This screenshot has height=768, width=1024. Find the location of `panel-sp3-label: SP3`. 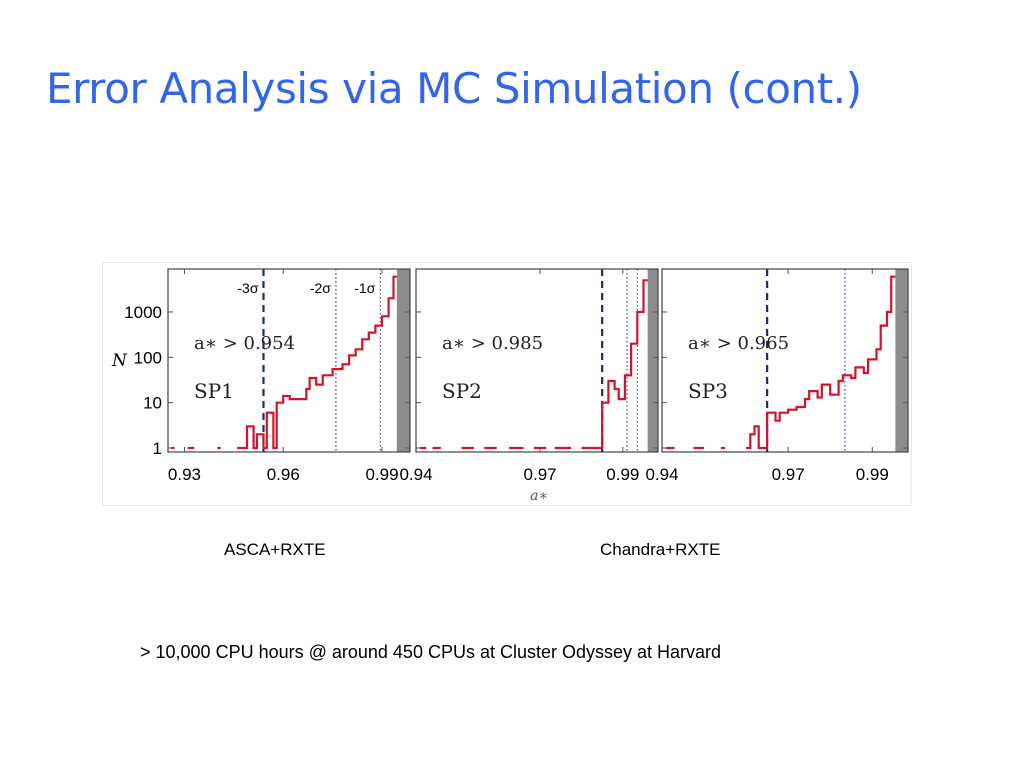

panel-sp3-label: SP3 is located at coordinates (708, 391).